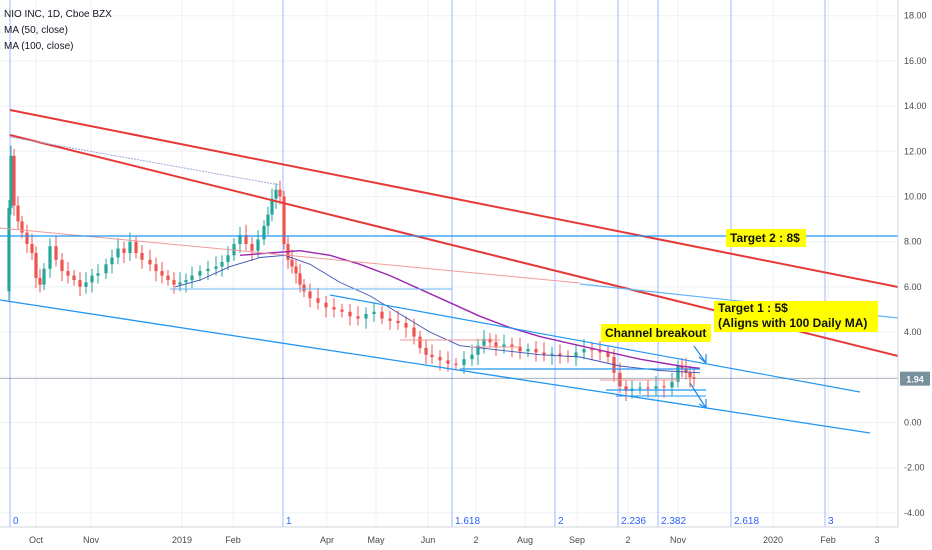 The width and height of the screenshot is (932, 550). I want to click on fib-zone-label: 0, so click(16, 521).